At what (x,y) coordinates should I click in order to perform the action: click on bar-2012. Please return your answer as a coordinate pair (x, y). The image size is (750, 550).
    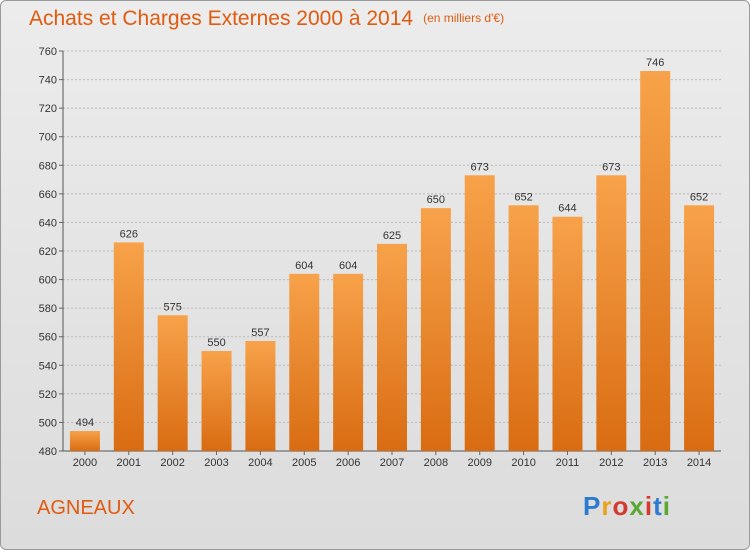
    Looking at the image, I should click on (611, 313).